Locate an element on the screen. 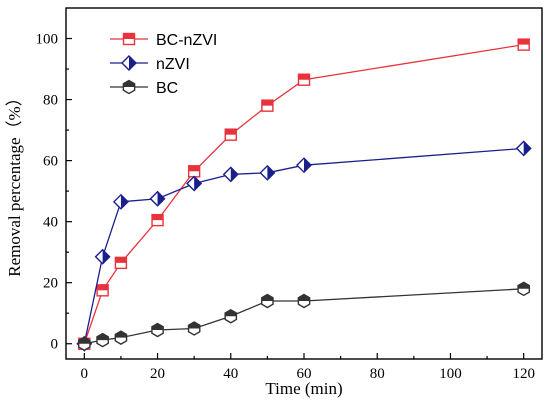  y-tick-label: 20 is located at coordinates (50, 284).